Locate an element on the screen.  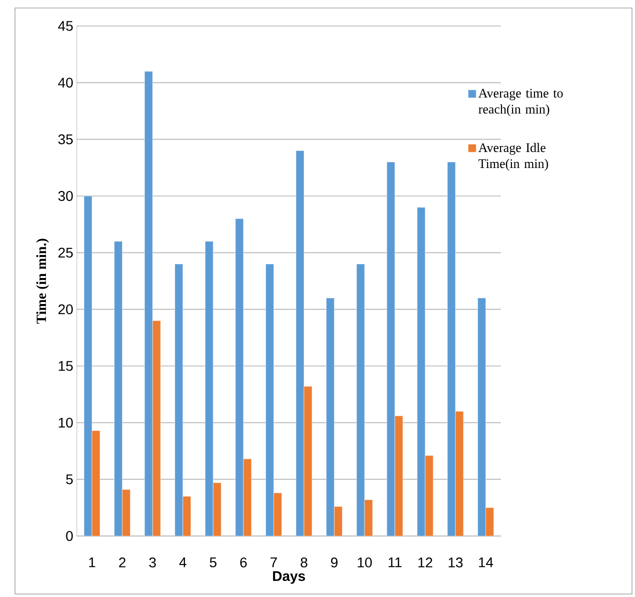
y-tick-label: 15 is located at coordinates (65, 366).